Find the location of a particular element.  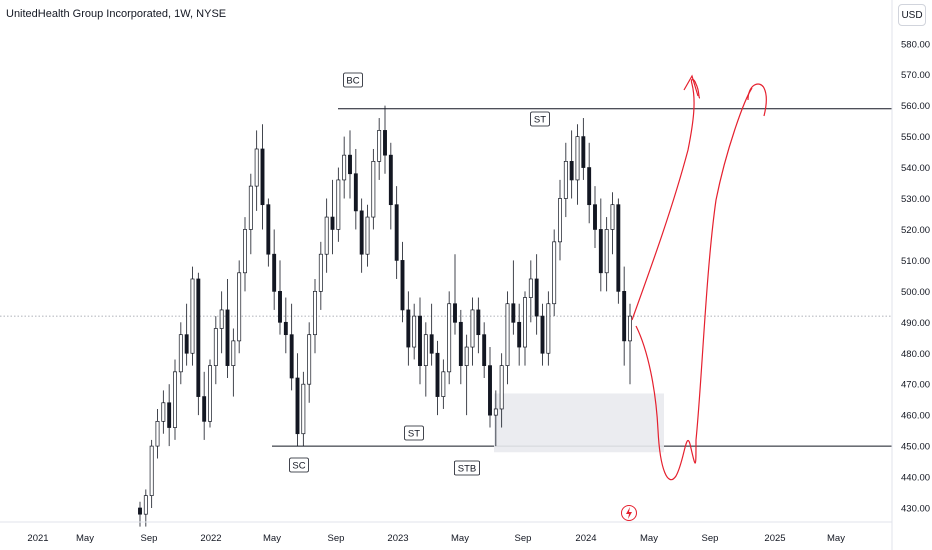

price-tick-label: 580.00 is located at coordinates (915, 44).